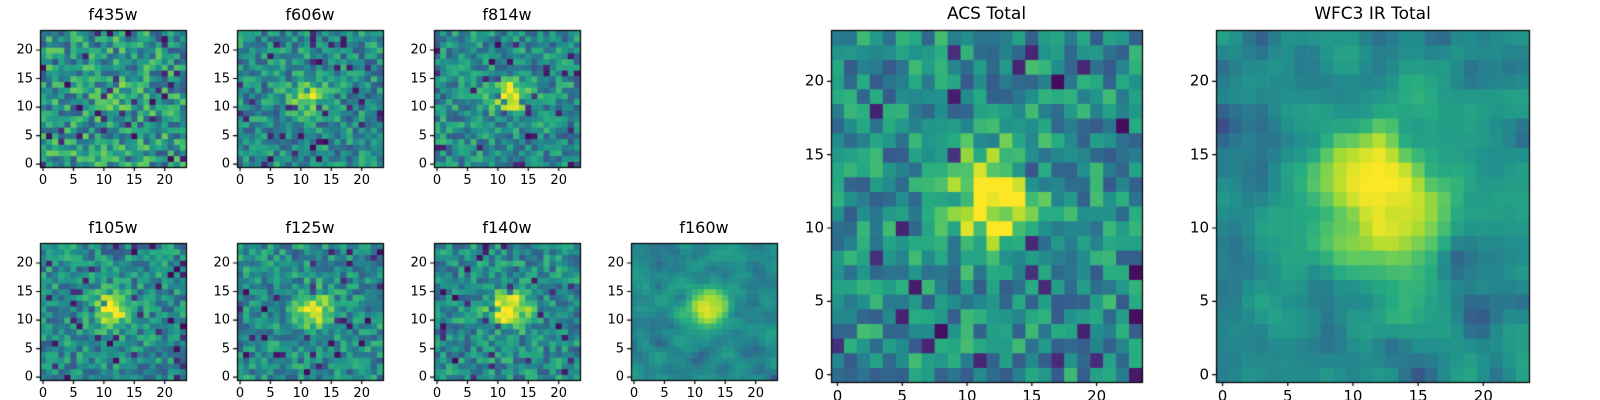 The image size is (1600, 400). What do you see at coordinates (1372, 14) in the screenshot?
I see `panel-title-wfc3-total: WFC3 IR Total` at bounding box center [1372, 14].